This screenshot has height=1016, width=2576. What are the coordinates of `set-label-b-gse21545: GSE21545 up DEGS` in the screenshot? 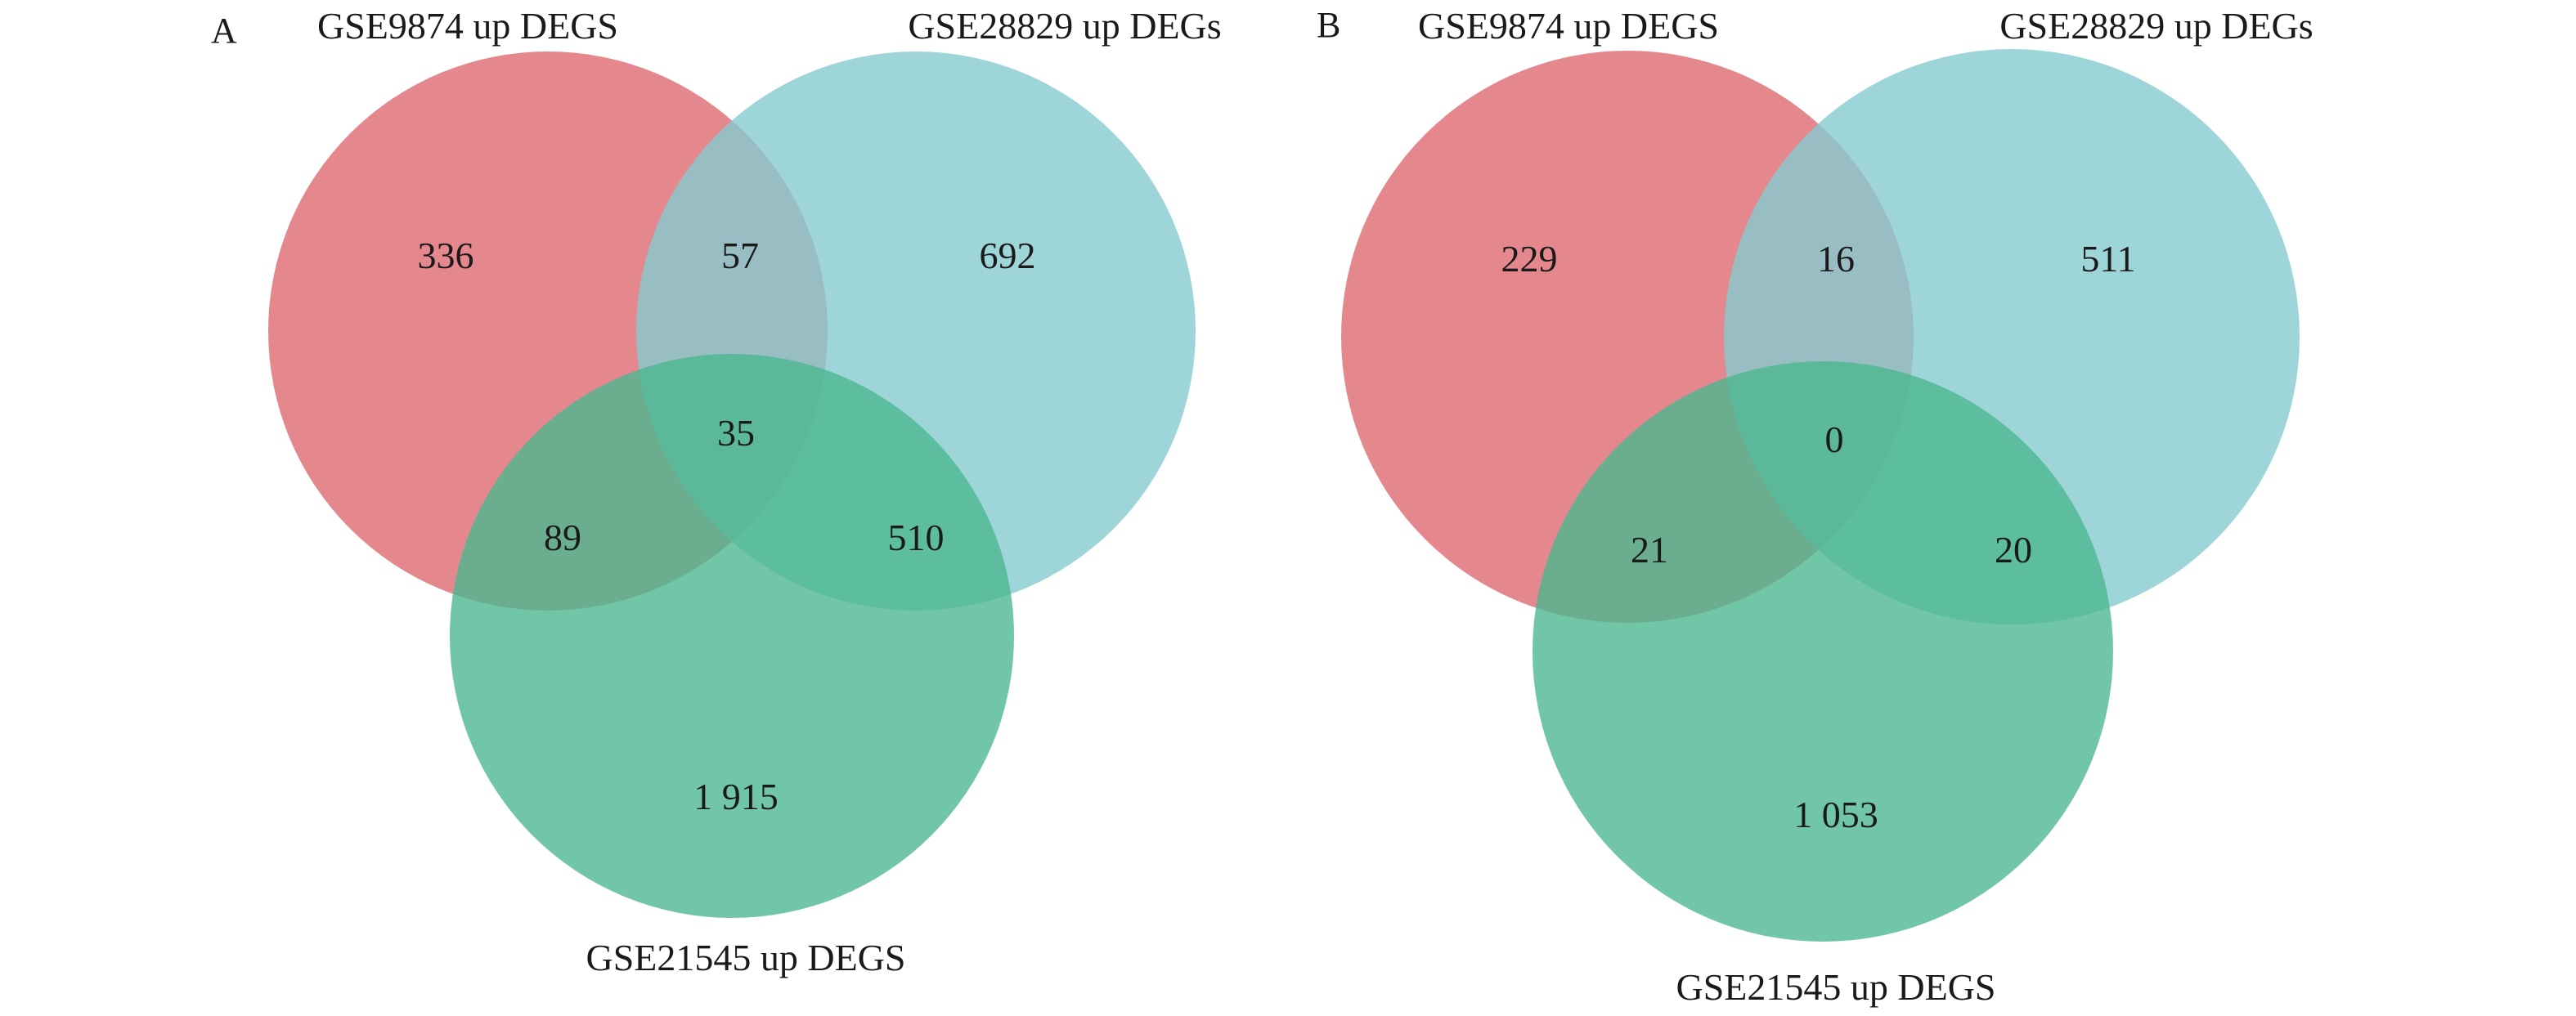 It's located at (1835, 987).